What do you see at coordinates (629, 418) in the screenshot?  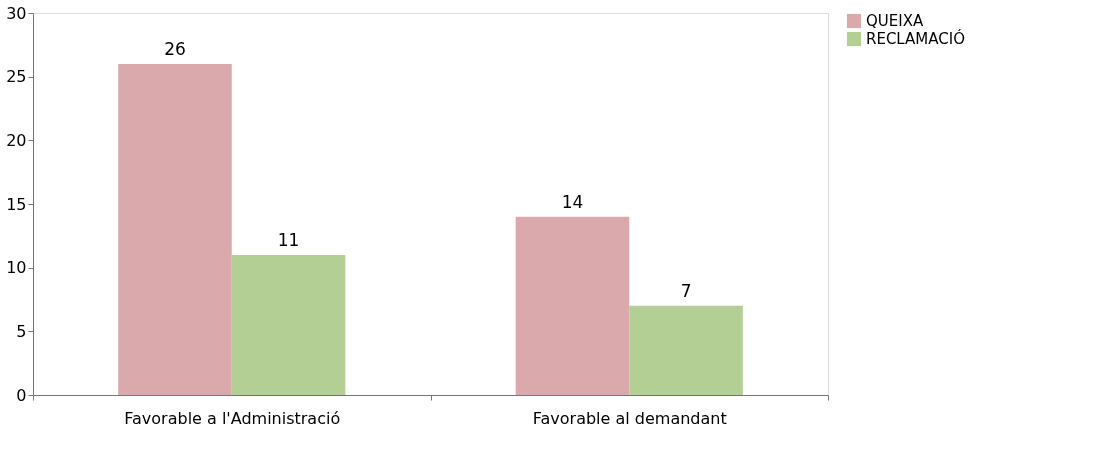 I see `x-tick-label: Favorable al demandant` at bounding box center [629, 418].